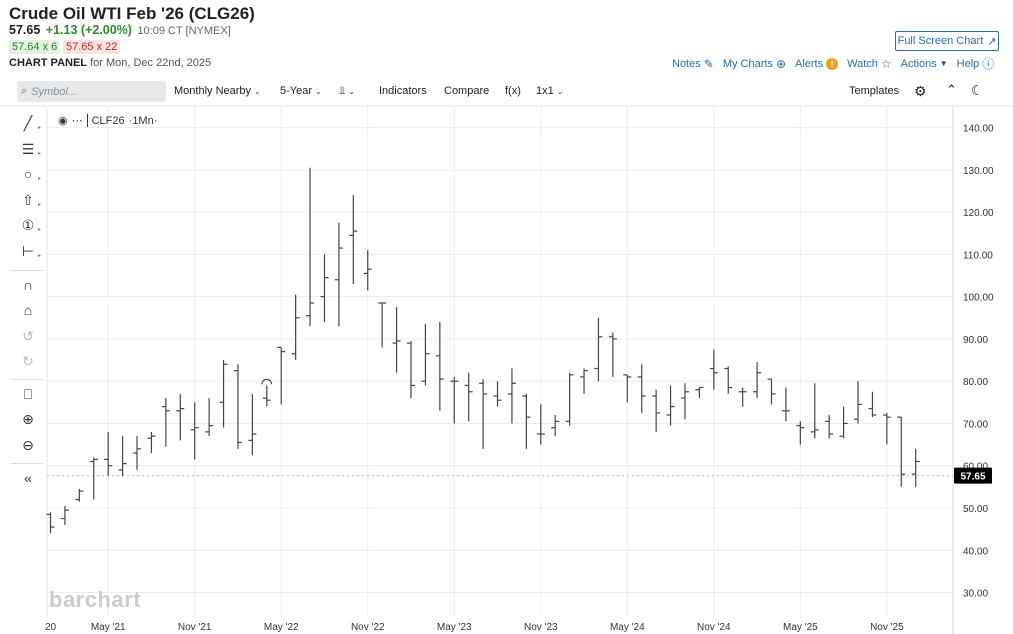  What do you see at coordinates (31, 251) in the screenshot?
I see `measure-tool-icon: ⊢ ▸` at bounding box center [31, 251].